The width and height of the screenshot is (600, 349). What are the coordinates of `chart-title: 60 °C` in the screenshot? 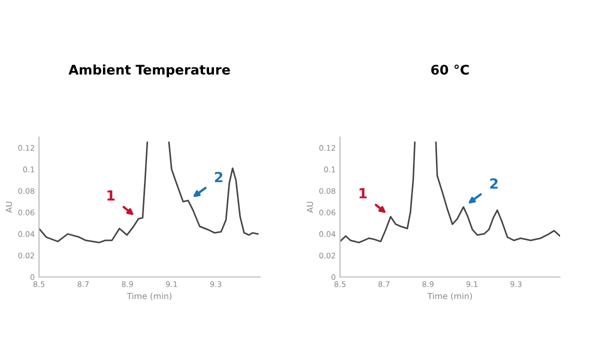 It's located at (450, 69).